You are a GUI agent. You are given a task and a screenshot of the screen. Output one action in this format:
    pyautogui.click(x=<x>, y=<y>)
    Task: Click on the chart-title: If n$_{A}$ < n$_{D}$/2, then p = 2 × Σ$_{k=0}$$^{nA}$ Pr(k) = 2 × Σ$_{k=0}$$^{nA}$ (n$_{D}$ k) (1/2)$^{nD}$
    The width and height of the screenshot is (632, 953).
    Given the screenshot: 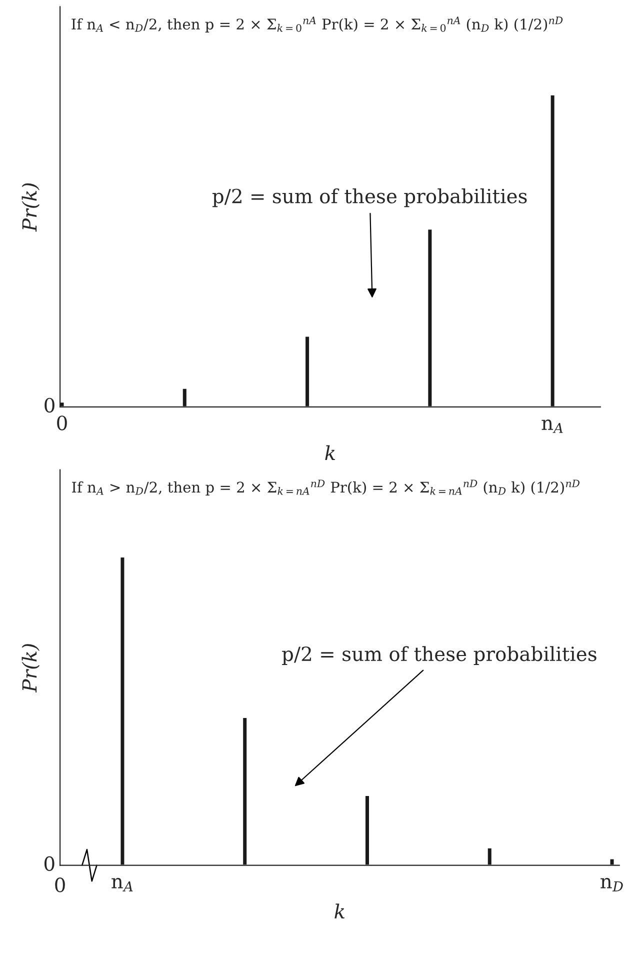 What is the action you would take?
    pyautogui.click(x=317, y=24)
    